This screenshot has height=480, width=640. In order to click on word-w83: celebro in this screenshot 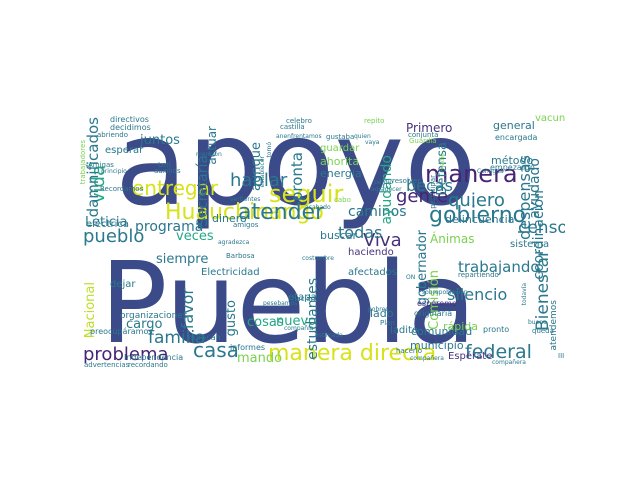, I will do `click(299, 121)`.